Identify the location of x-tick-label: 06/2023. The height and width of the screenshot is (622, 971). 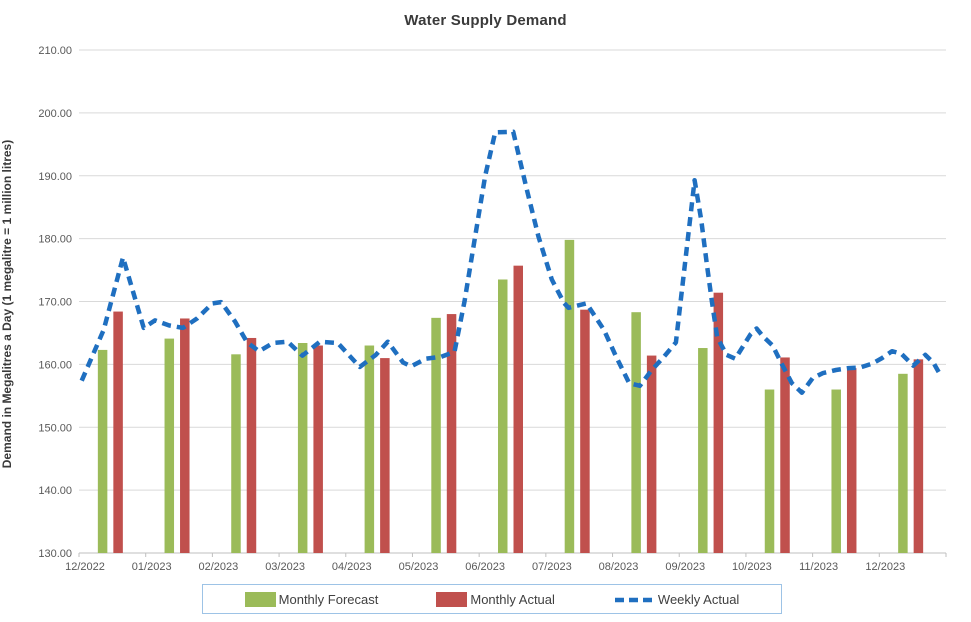
(485, 567).